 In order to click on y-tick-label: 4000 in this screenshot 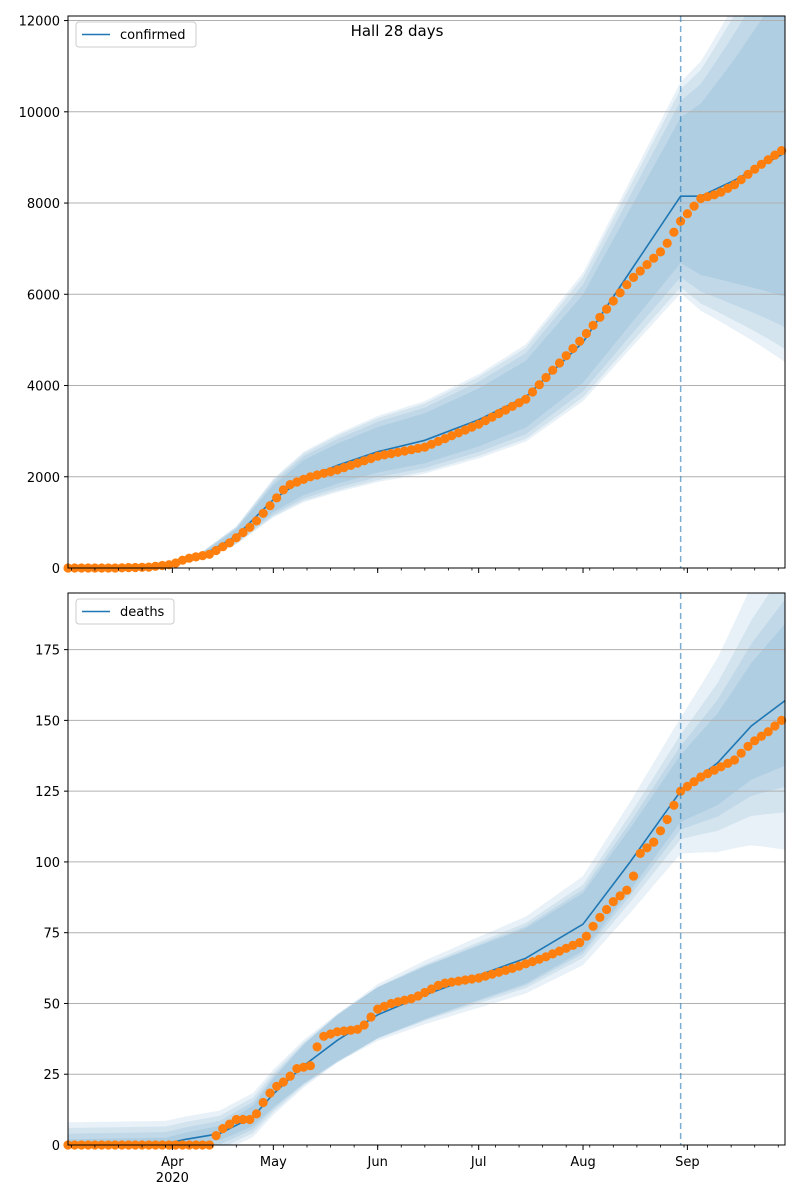, I will do `click(43, 387)`.